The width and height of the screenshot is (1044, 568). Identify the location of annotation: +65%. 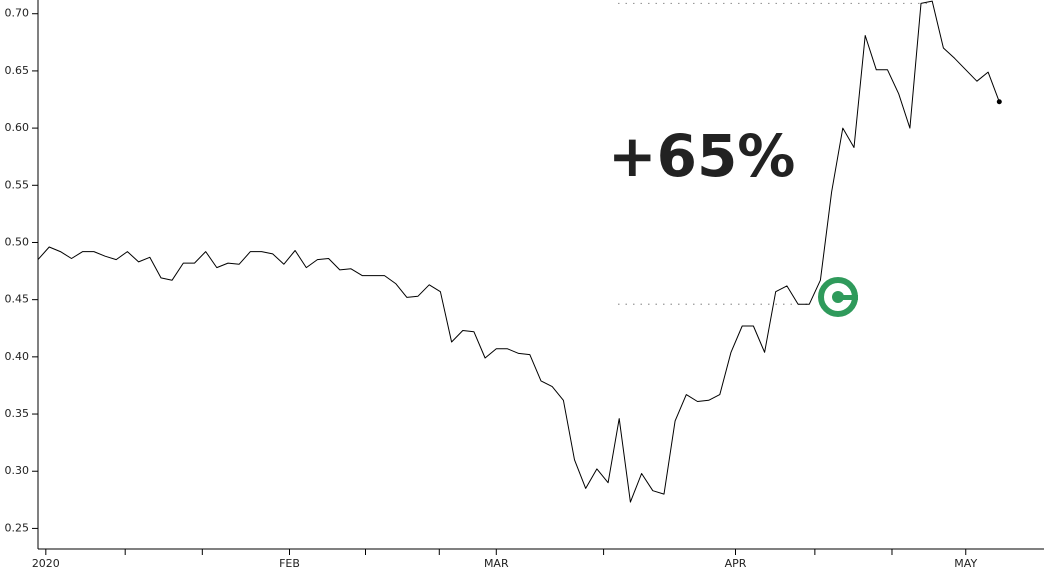
(701, 156).